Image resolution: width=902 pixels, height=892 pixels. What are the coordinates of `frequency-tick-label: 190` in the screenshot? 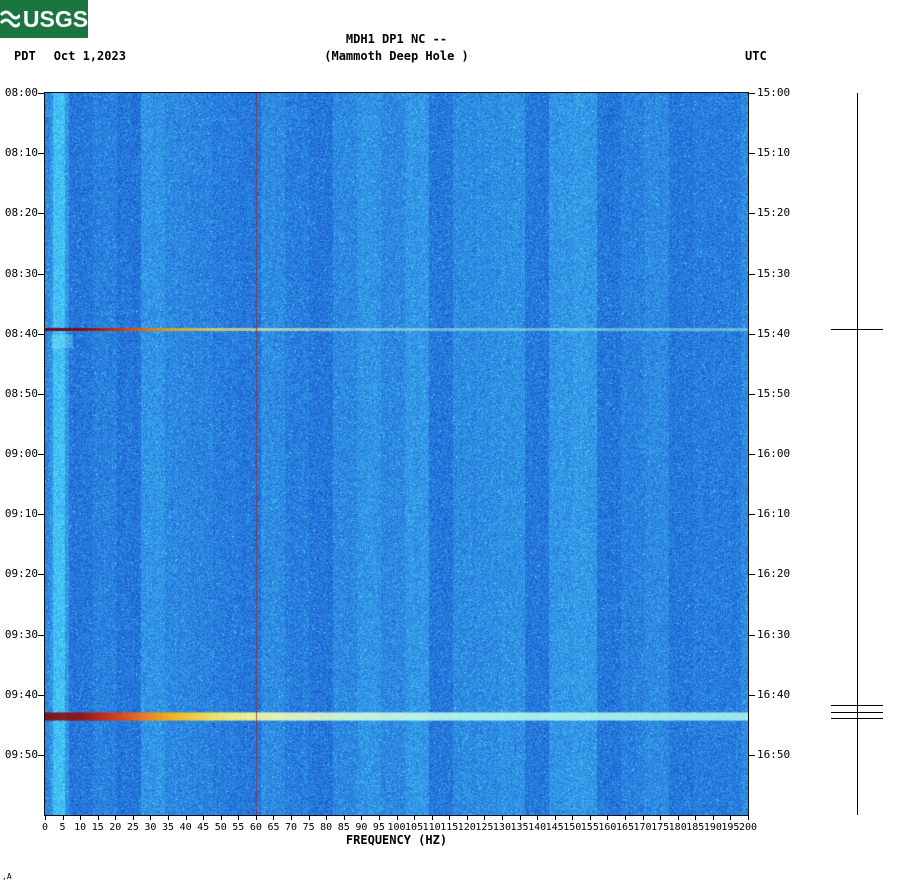 It's located at (712, 827).